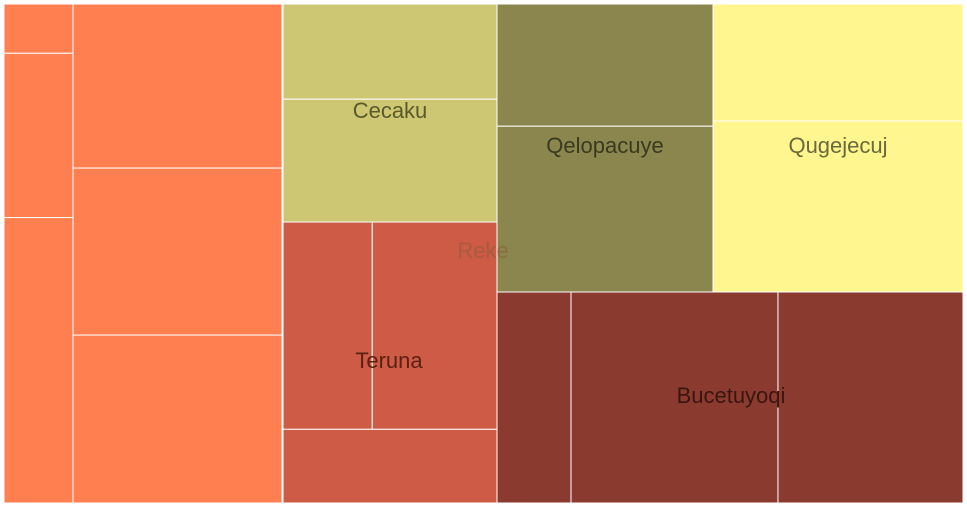 Image resolution: width=967 pixels, height=507 pixels. Describe the element at coordinates (390, 110) in the screenshot. I see `treemap-group-label-1: Cecaku` at that location.